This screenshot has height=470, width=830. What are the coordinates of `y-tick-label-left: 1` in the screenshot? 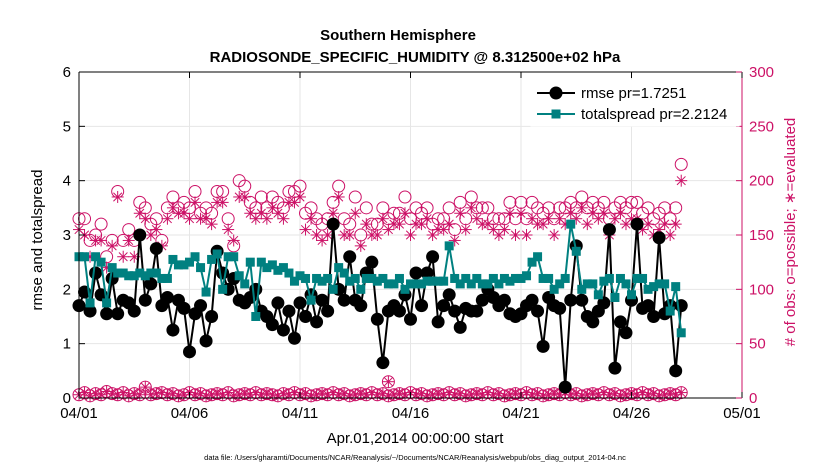 It's located at (67, 344).